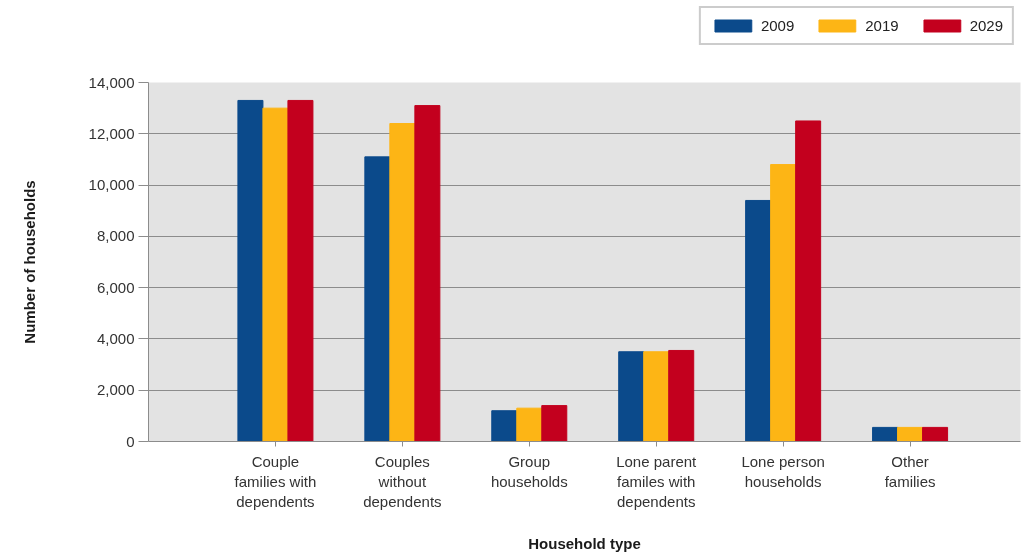  I want to click on y-tick-label: 2,000, so click(115, 390).